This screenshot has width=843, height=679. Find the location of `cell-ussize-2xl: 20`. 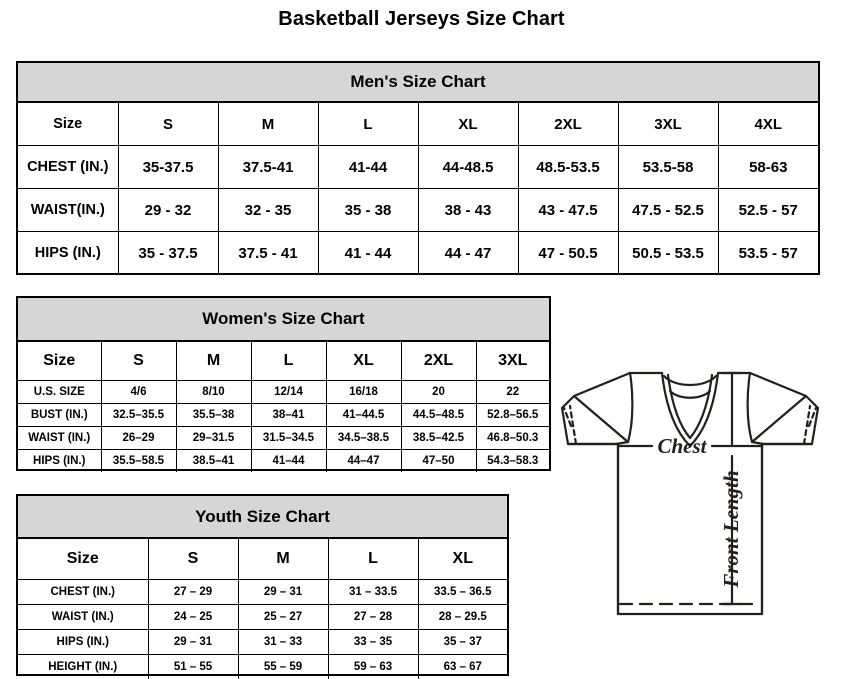

cell-ussize-2xl: 20 is located at coordinates (438, 392).